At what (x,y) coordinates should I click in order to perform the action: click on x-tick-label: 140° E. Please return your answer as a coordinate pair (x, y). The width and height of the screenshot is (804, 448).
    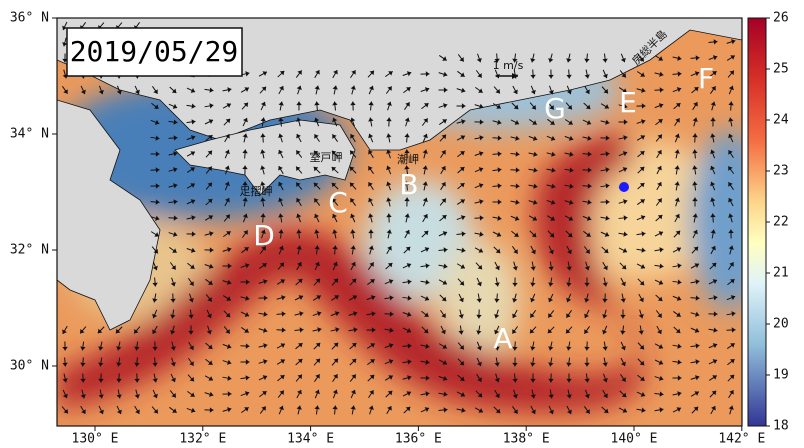
    Looking at the image, I should click on (634, 439).